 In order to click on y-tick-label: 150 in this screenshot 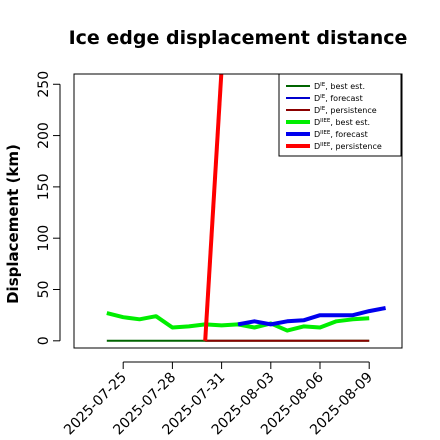, I will do `click(44, 187)`.